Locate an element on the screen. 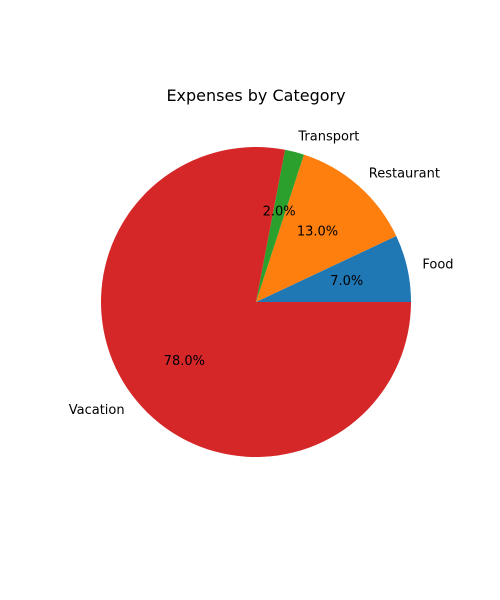 The width and height of the screenshot is (500, 600). pie-slice-food is located at coordinates (333, 269).